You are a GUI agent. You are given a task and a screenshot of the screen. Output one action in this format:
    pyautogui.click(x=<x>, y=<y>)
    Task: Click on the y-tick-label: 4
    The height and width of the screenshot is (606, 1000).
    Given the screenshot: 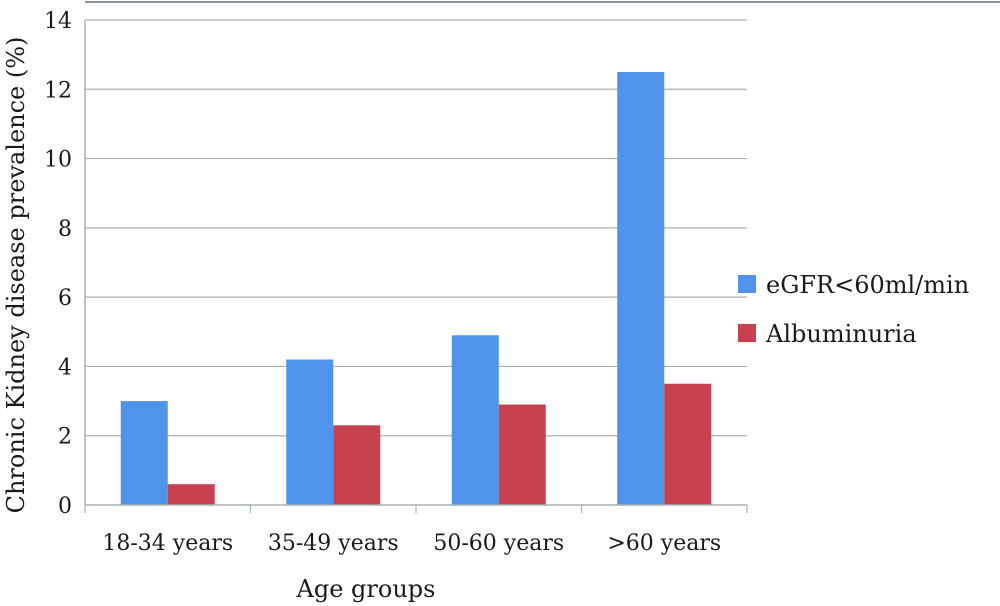 What is the action you would take?
    pyautogui.click(x=65, y=367)
    